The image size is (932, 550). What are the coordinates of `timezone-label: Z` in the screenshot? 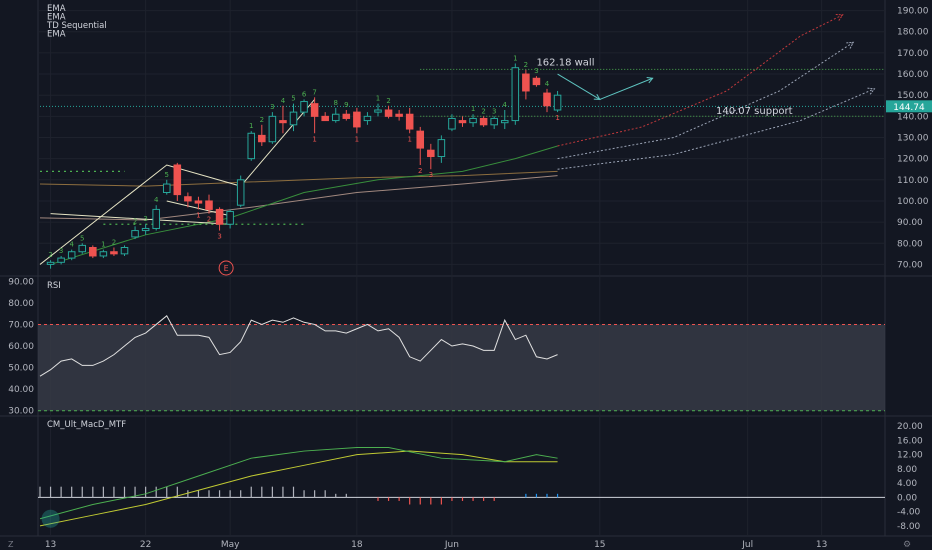 It's located at (11, 544).